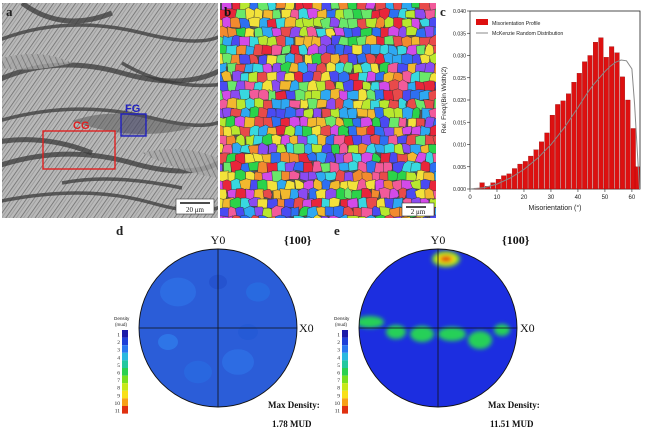  What do you see at coordinates (418, 209) in the screenshot?
I see `scale-bar-box-b` at bounding box center [418, 209].